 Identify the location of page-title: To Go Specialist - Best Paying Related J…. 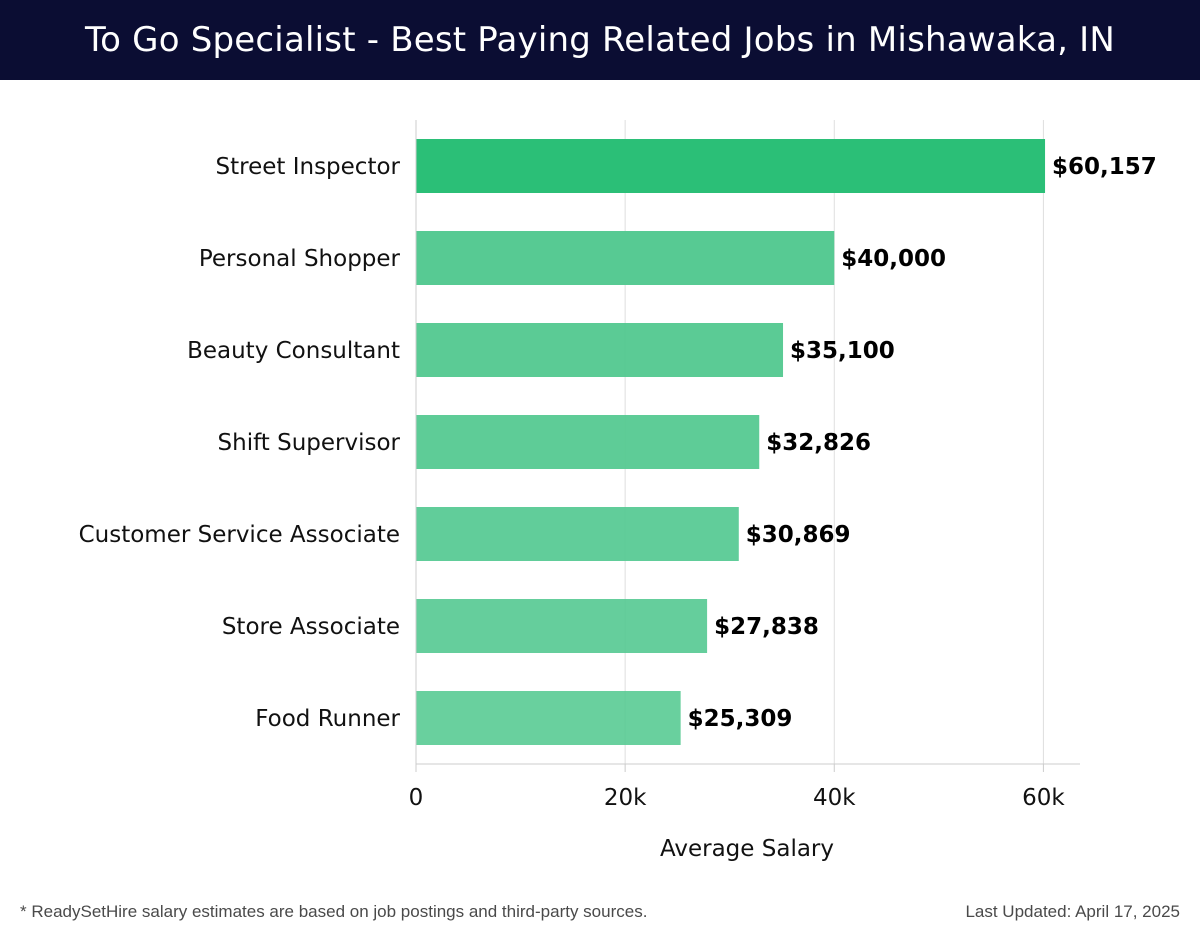
(600, 40).